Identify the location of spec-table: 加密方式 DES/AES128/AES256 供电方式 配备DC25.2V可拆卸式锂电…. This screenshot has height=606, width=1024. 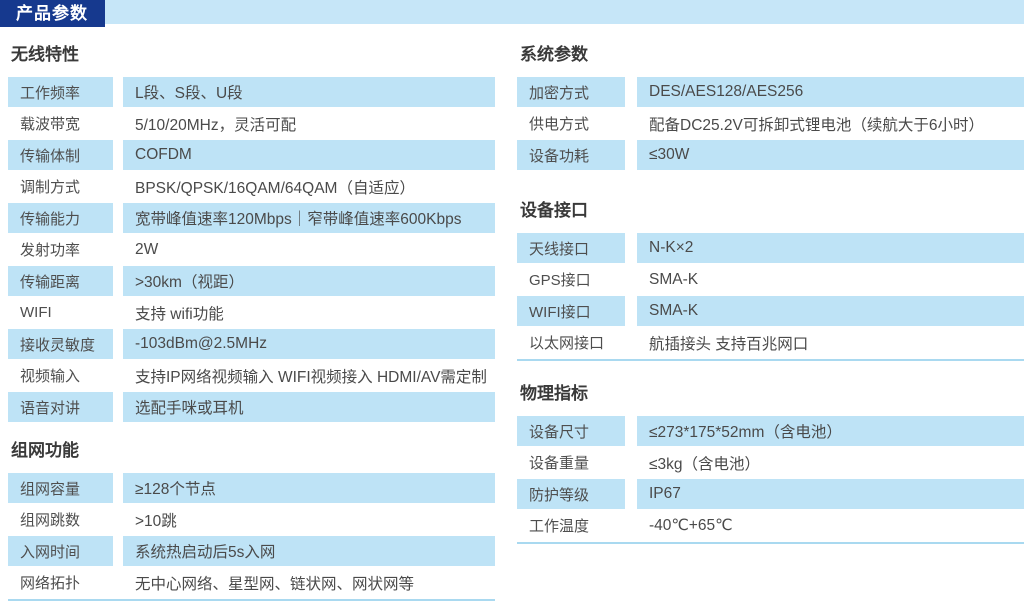
(770, 123).